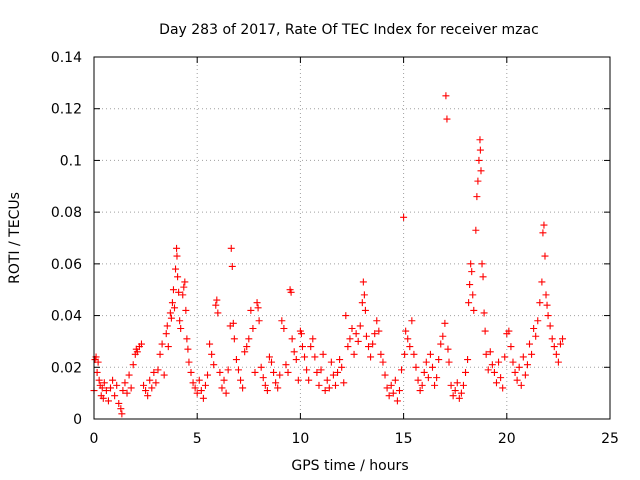  What do you see at coordinates (71, 161) in the screenshot?
I see `y-tick-label: 0.1` at bounding box center [71, 161].